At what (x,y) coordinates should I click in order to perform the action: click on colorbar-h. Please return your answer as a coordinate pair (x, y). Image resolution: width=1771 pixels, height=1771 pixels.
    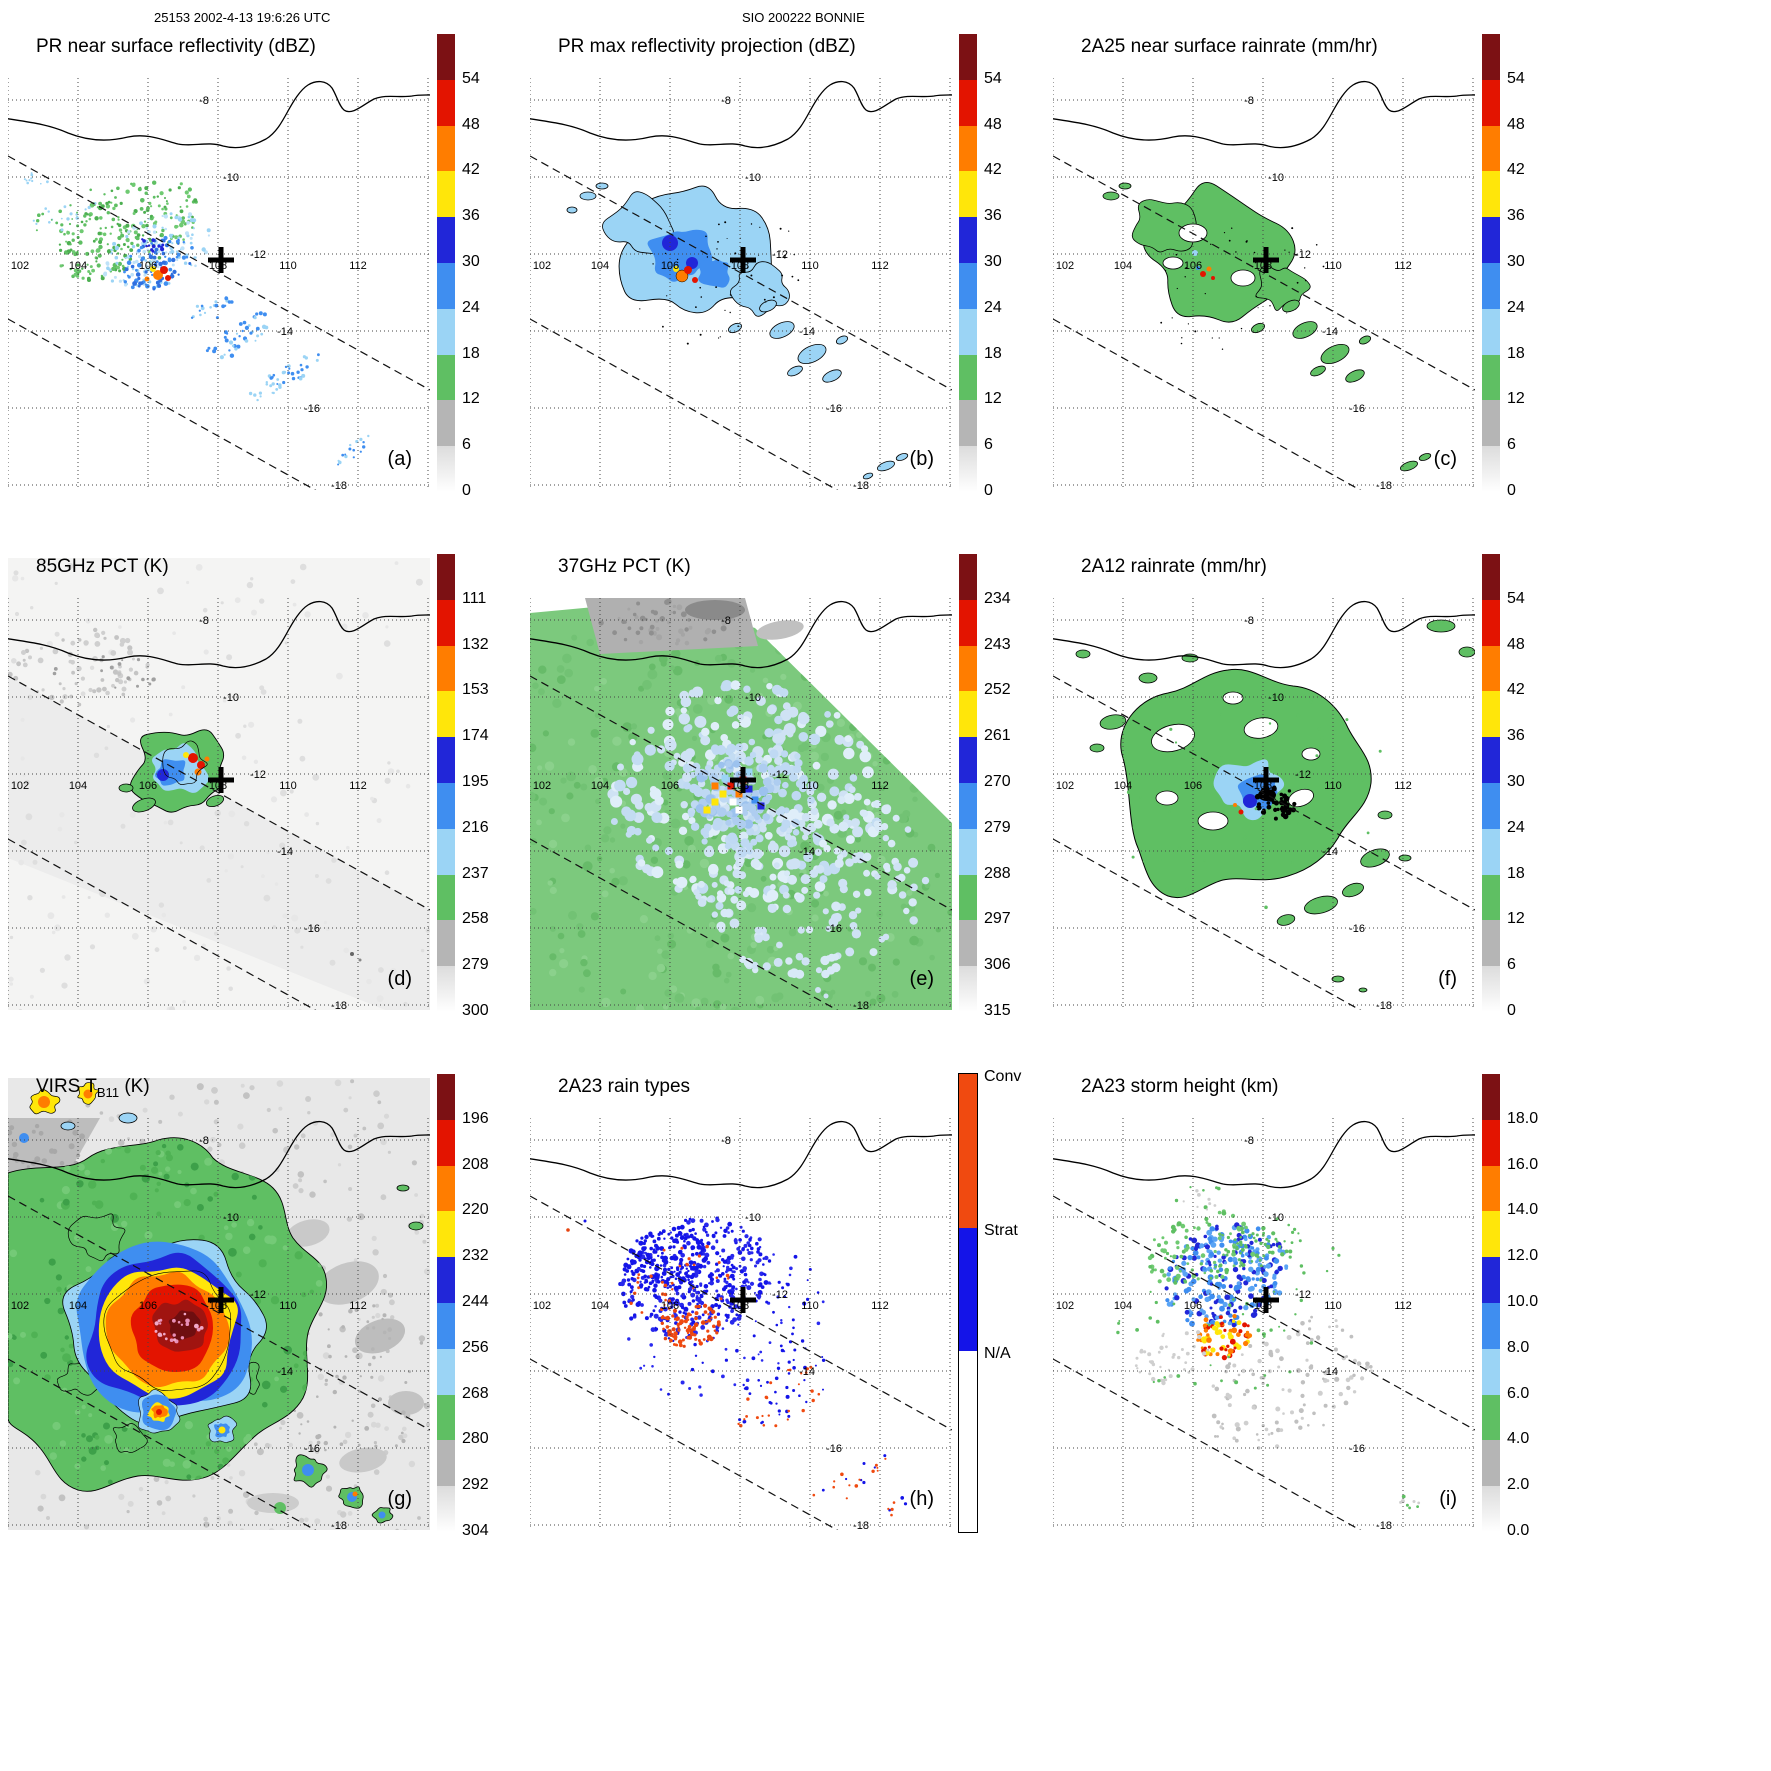
    Looking at the image, I should click on (968, 1303).